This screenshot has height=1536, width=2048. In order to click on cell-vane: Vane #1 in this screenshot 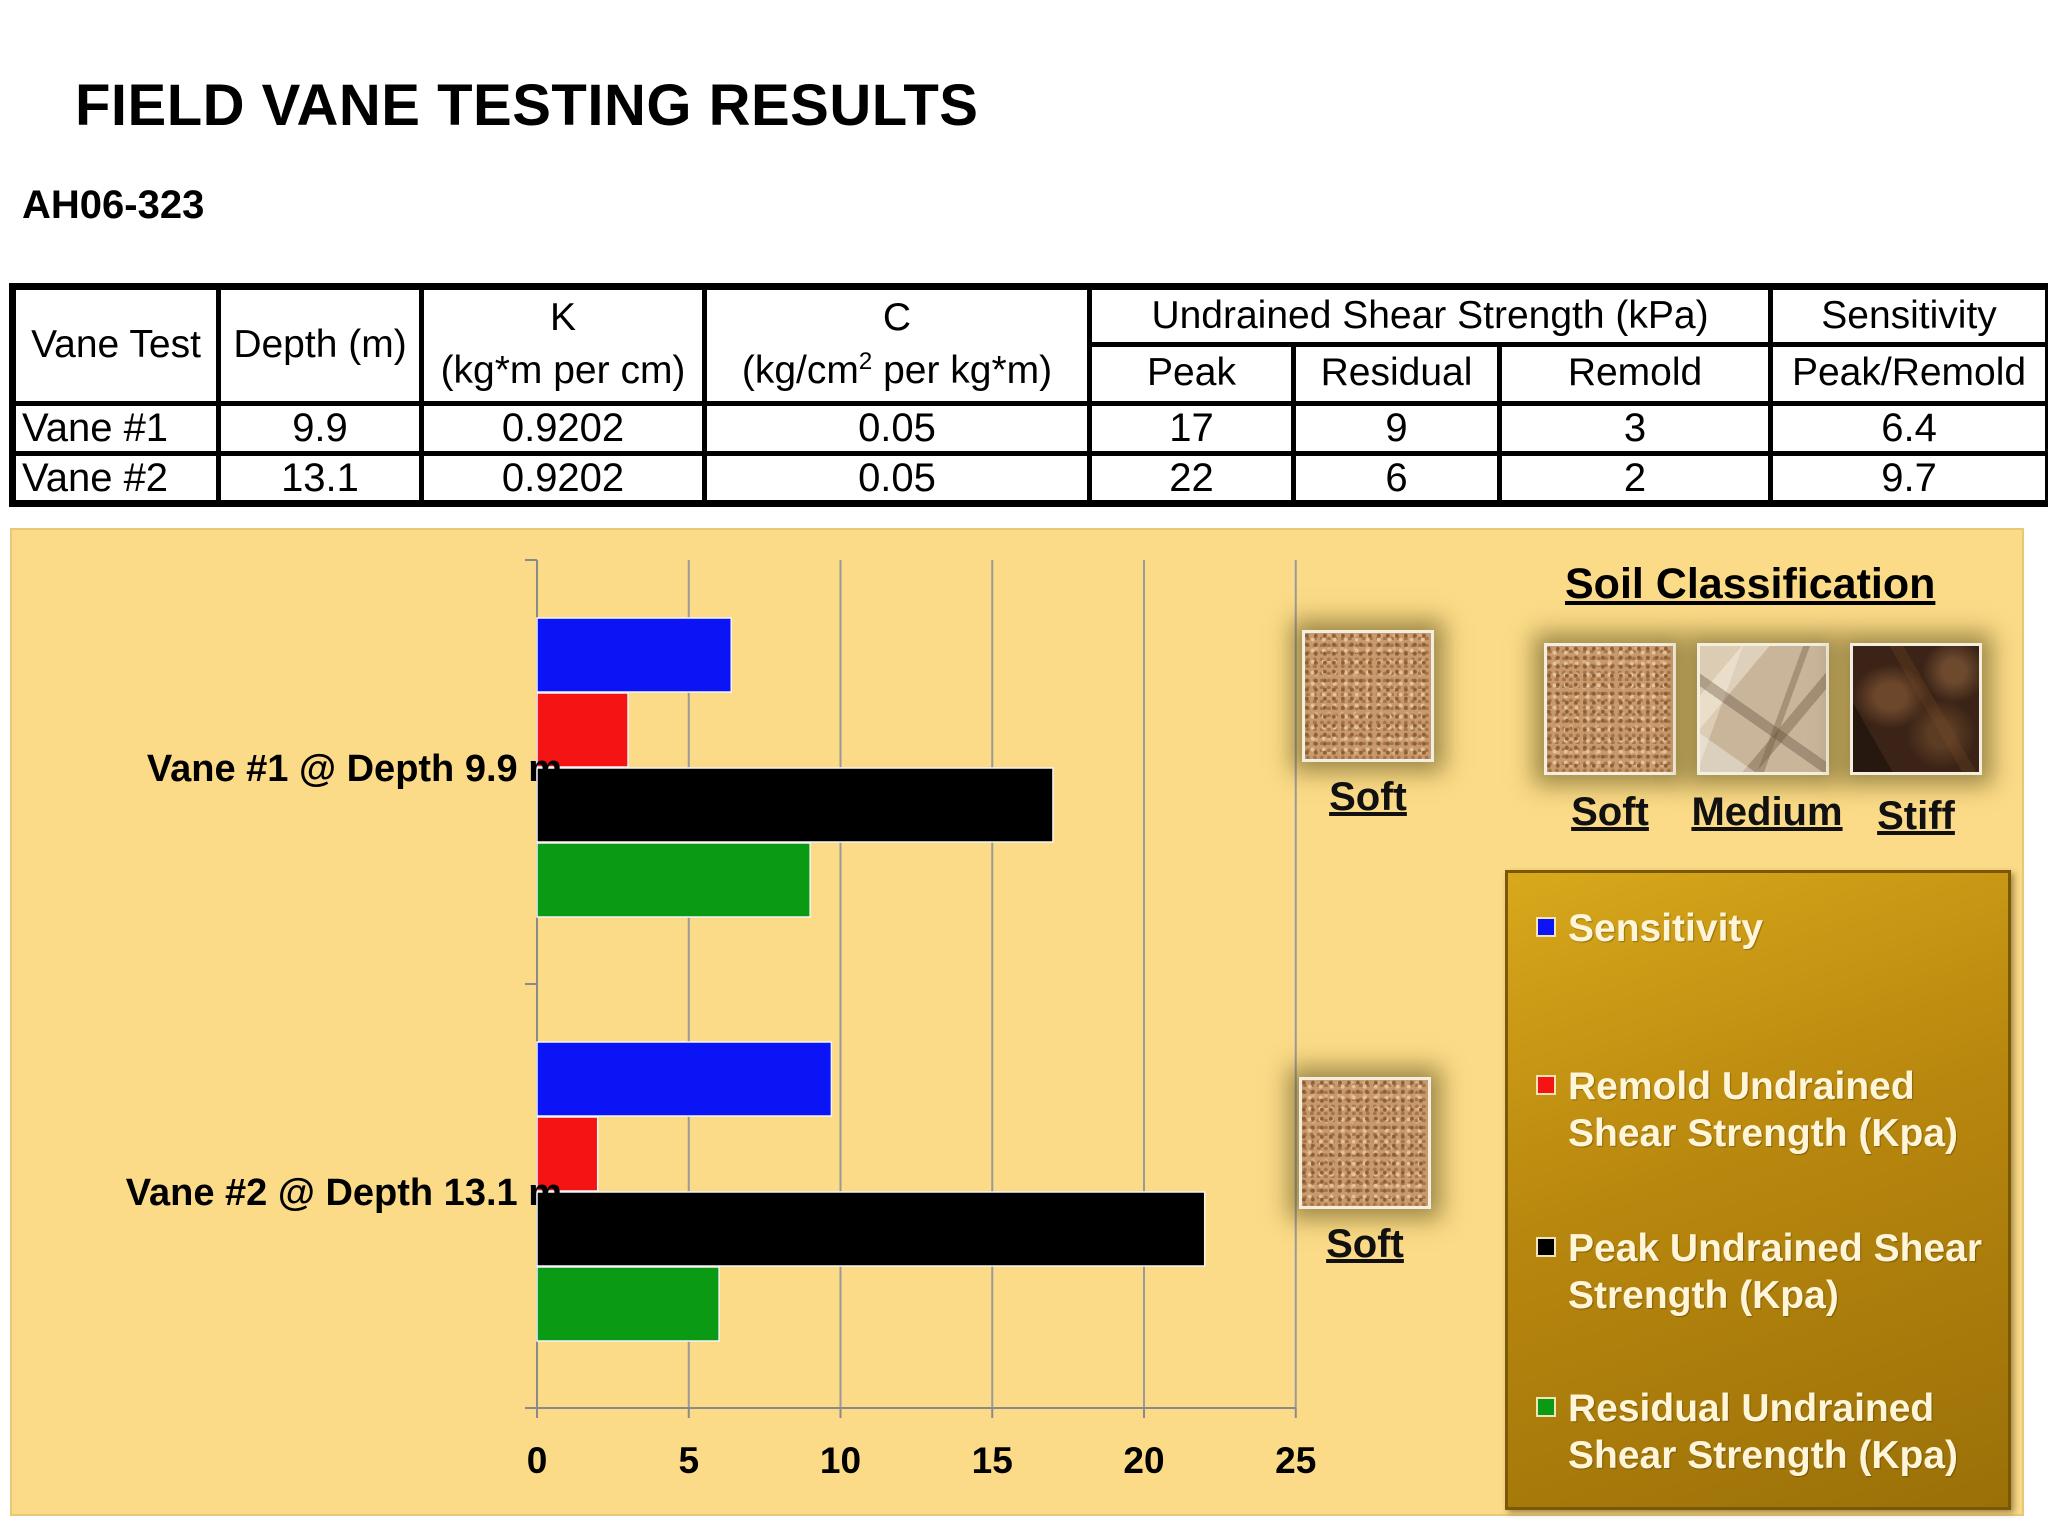, I will do `click(115, 428)`.